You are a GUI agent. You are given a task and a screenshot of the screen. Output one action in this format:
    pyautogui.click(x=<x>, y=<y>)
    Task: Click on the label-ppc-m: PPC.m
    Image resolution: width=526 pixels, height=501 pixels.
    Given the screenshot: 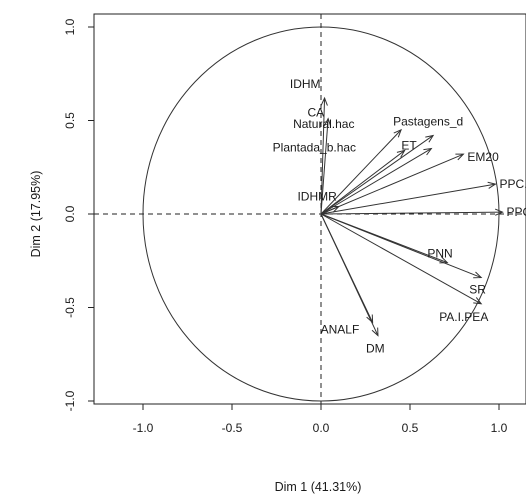 What is the action you would take?
    pyautogui.click(x=516, y=212)
    